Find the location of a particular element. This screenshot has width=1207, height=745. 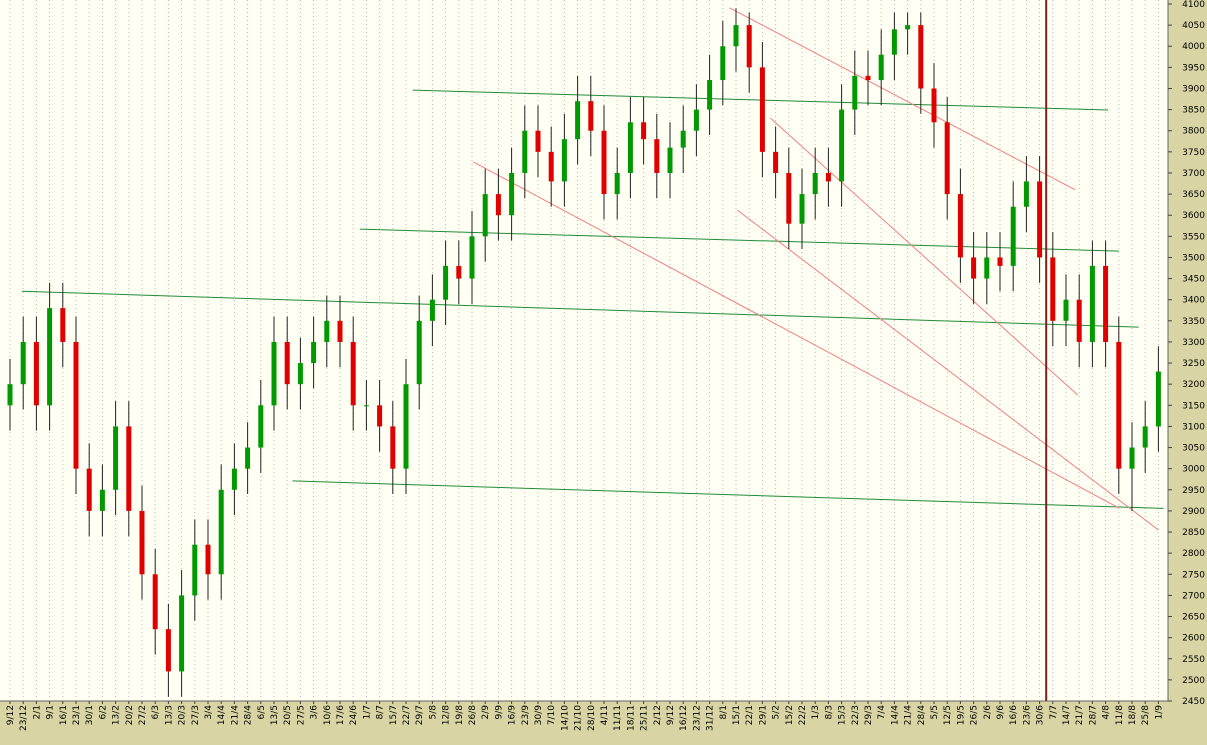

x-tick-label: 13/2 is located at coordinates (117, 715).